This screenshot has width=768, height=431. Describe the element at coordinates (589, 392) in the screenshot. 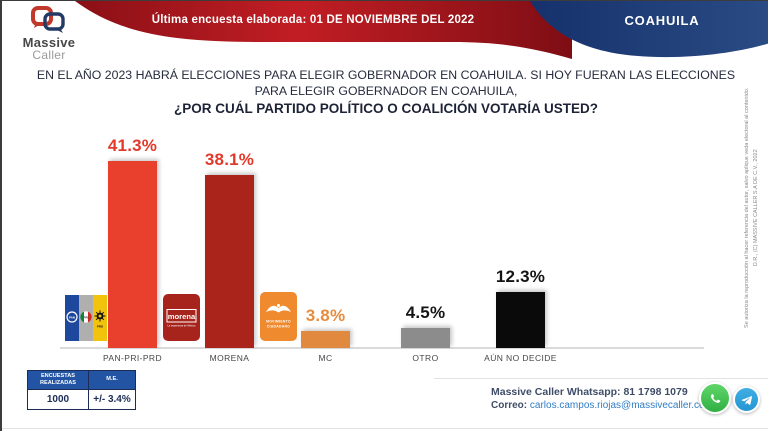

I see `whatsapp-contact-line: Massive Caller Whatsapp: 81 1798 1079` at that location.